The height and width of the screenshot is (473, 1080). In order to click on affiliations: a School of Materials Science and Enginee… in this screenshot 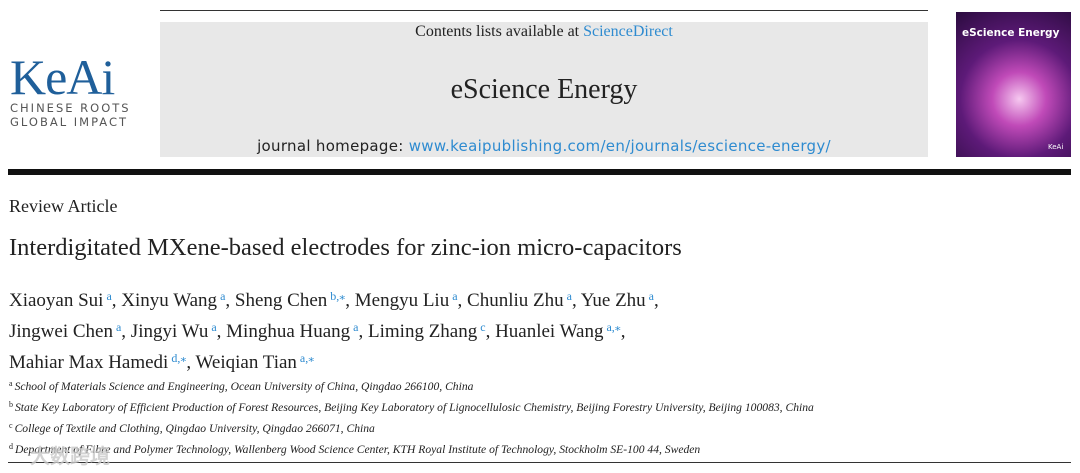, I will do `click(411, 417)`.